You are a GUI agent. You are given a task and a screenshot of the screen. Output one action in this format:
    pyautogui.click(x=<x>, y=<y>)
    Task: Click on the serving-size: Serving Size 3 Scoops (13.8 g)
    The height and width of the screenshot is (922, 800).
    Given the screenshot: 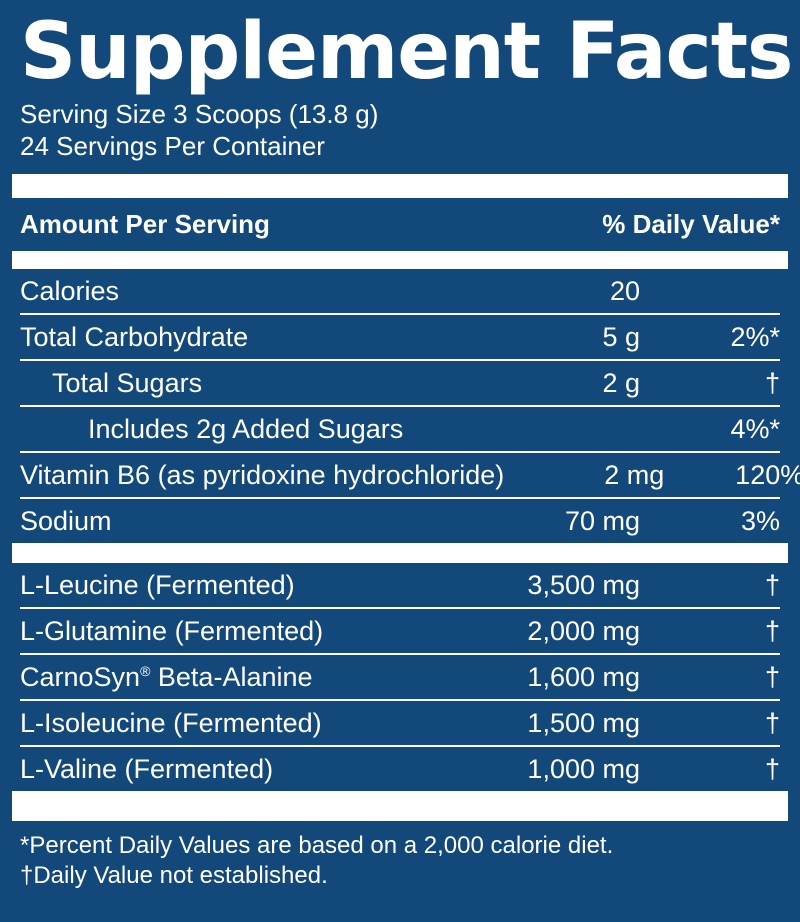 What is the action you would take?
    pyautogui.click(x=199, y=114)
    